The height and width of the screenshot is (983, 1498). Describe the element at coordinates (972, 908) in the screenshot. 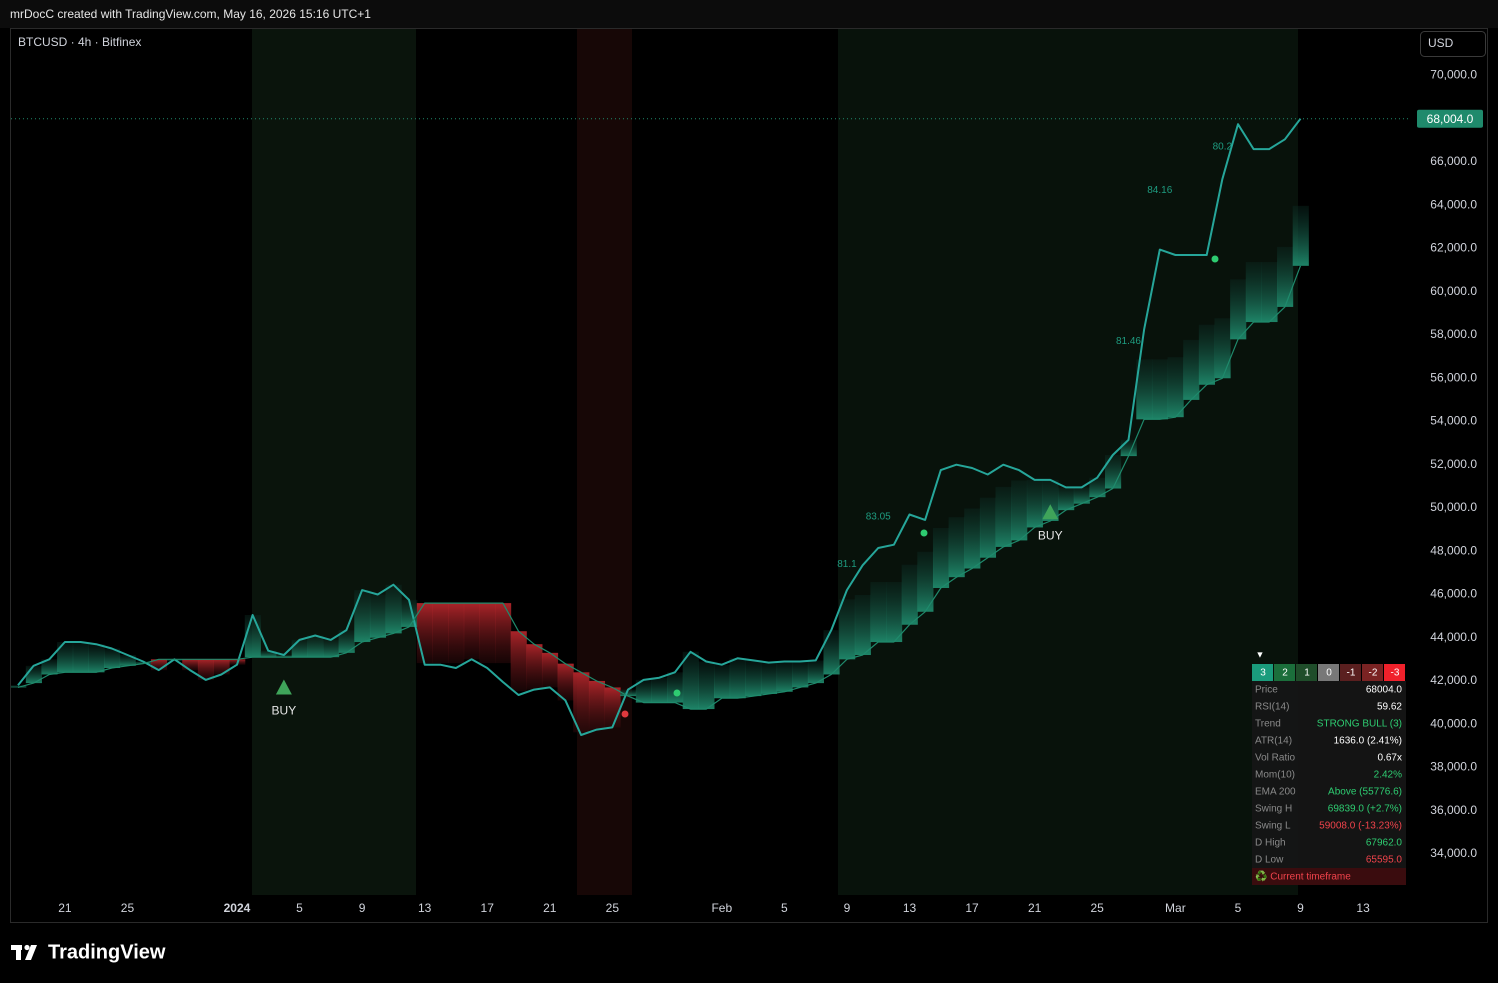

I see `x-tick-label: 17` at that location.